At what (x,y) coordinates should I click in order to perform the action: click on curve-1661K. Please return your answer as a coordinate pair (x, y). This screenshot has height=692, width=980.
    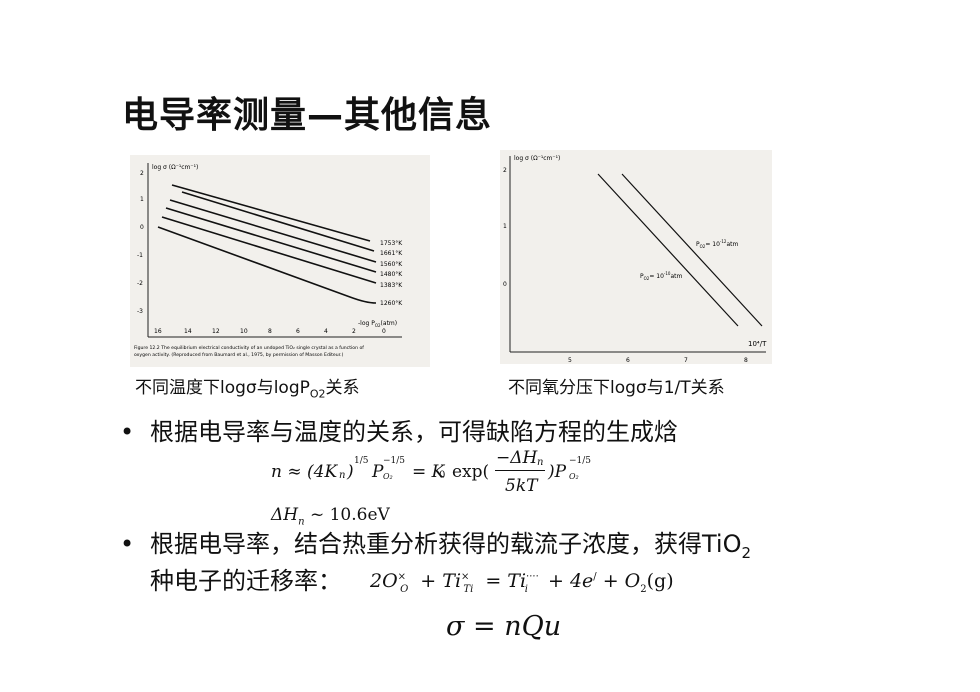
    Looking at the image, I should click on (278, 221).